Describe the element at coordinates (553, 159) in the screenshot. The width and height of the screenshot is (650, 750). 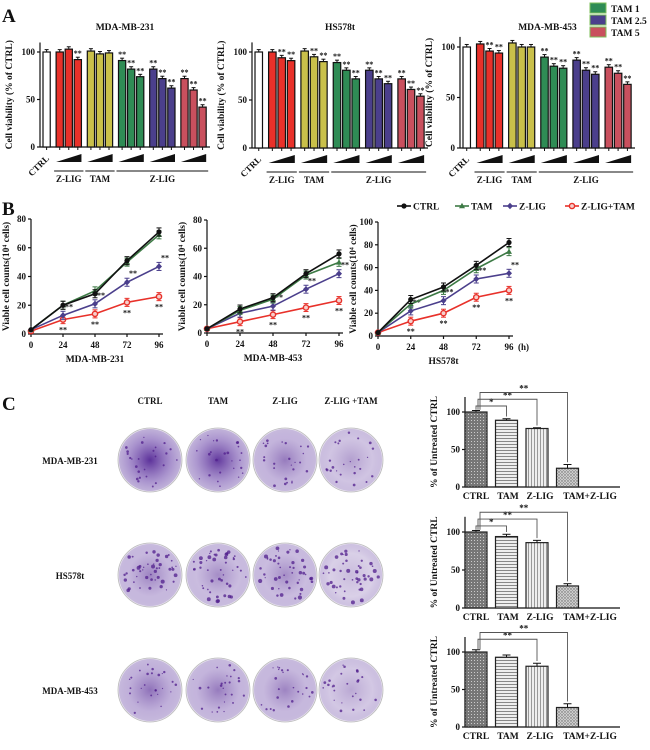
I see `dose-gradient-icon` at that location.